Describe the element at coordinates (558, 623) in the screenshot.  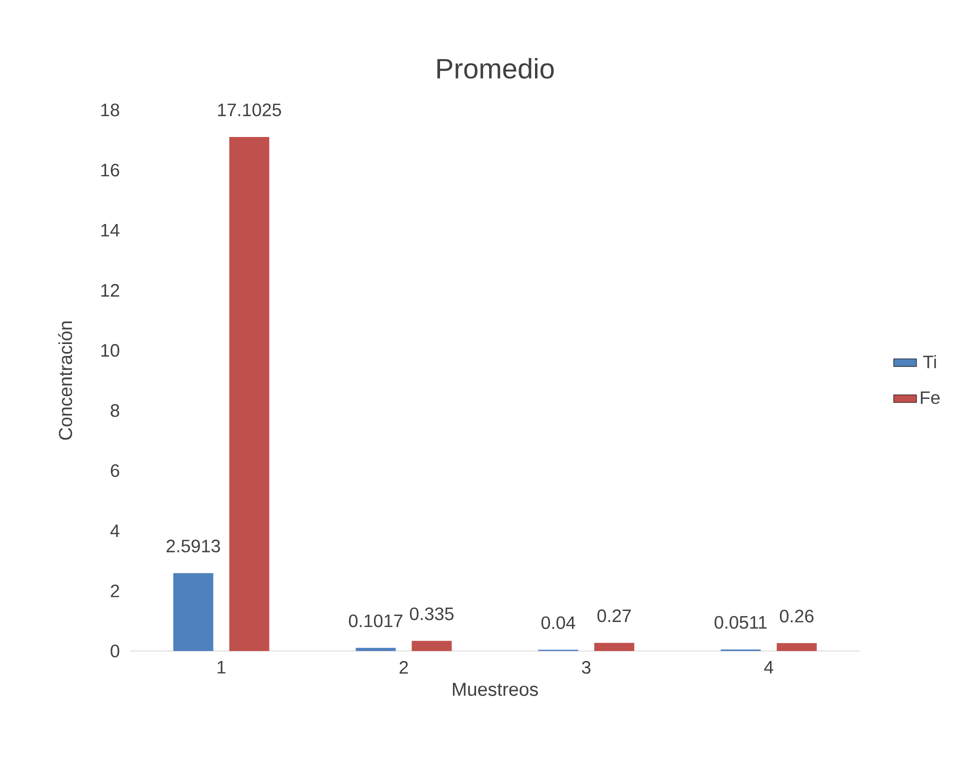
I see `data-label: 0.04` at that location.